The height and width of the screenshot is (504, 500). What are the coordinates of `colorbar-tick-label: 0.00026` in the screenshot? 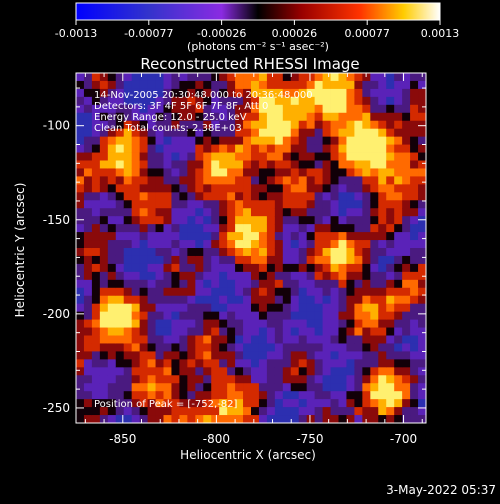 It's located at (295, 33).